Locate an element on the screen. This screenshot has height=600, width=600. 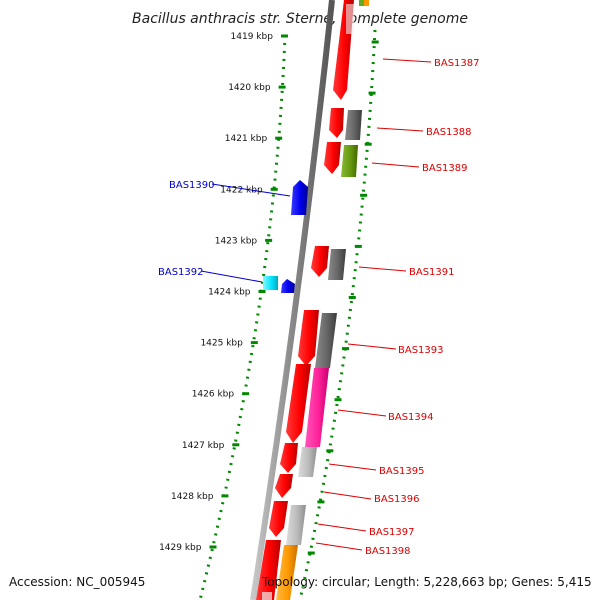
highlight-top is located at coordinates (350, 19).